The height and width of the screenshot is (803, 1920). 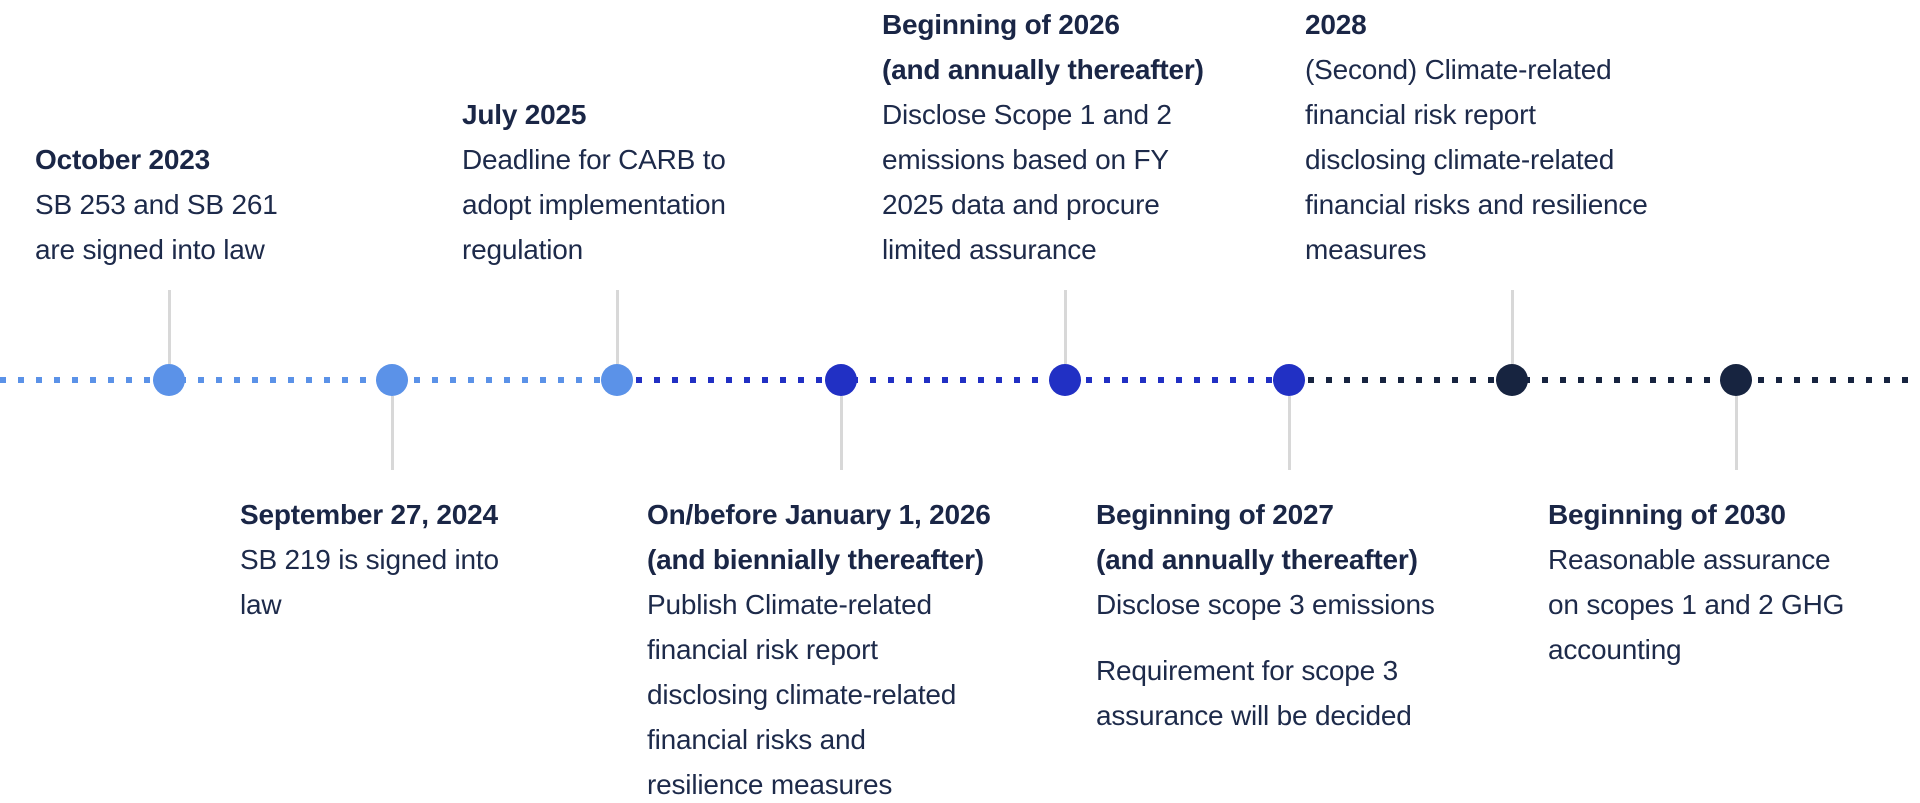 What do you see at coordinates (1605, 380) in the screenshot?
I see `timeline-segment-navy` at bounding box center [1605, 380].